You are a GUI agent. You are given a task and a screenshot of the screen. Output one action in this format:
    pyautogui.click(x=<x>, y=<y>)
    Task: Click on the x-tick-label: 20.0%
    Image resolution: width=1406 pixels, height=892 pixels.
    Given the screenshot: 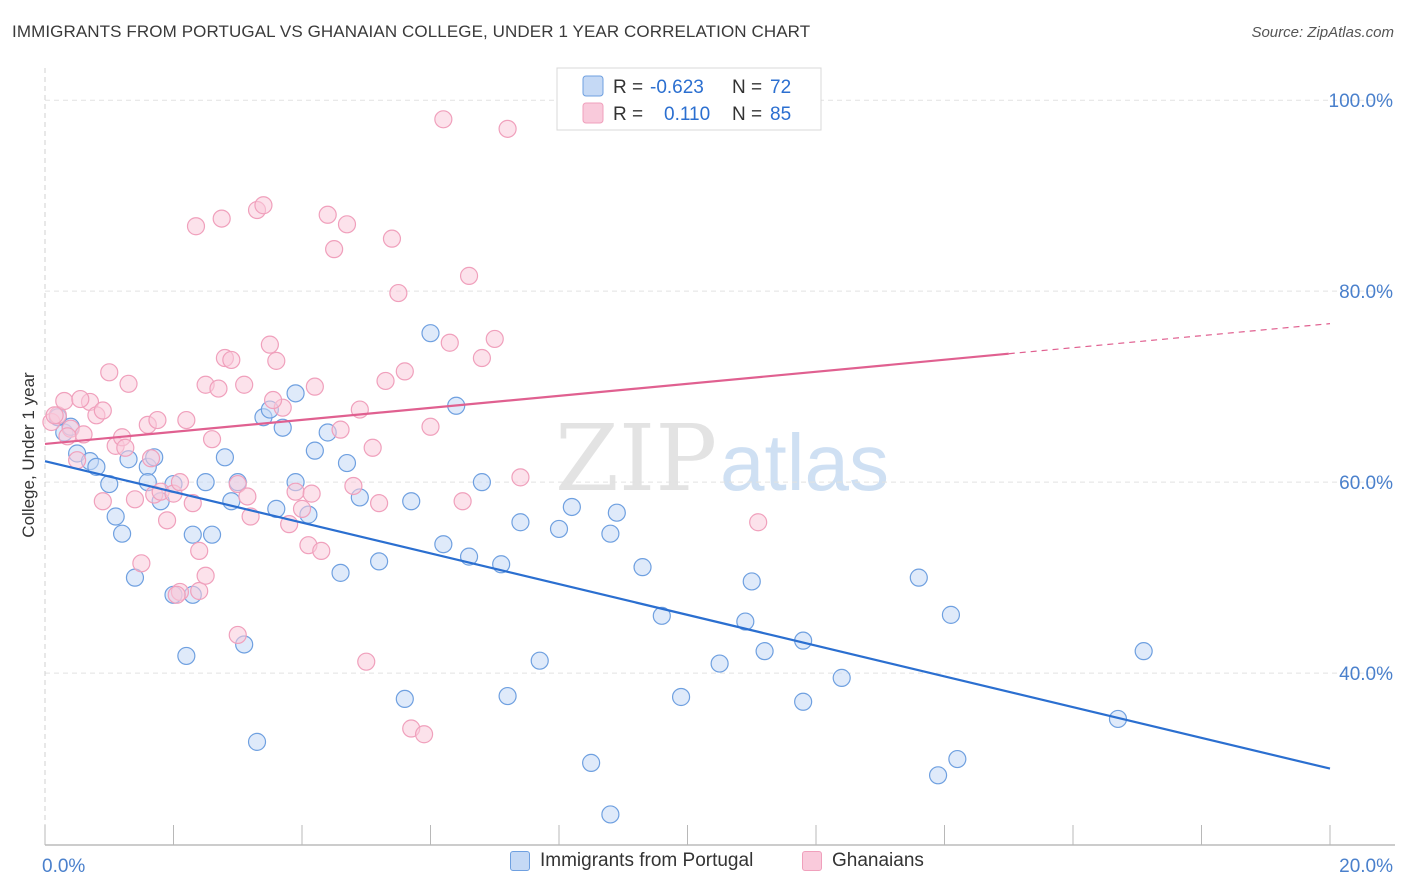 What is the action you would take?
    pyautogui.click(x=1366, y=866)
    